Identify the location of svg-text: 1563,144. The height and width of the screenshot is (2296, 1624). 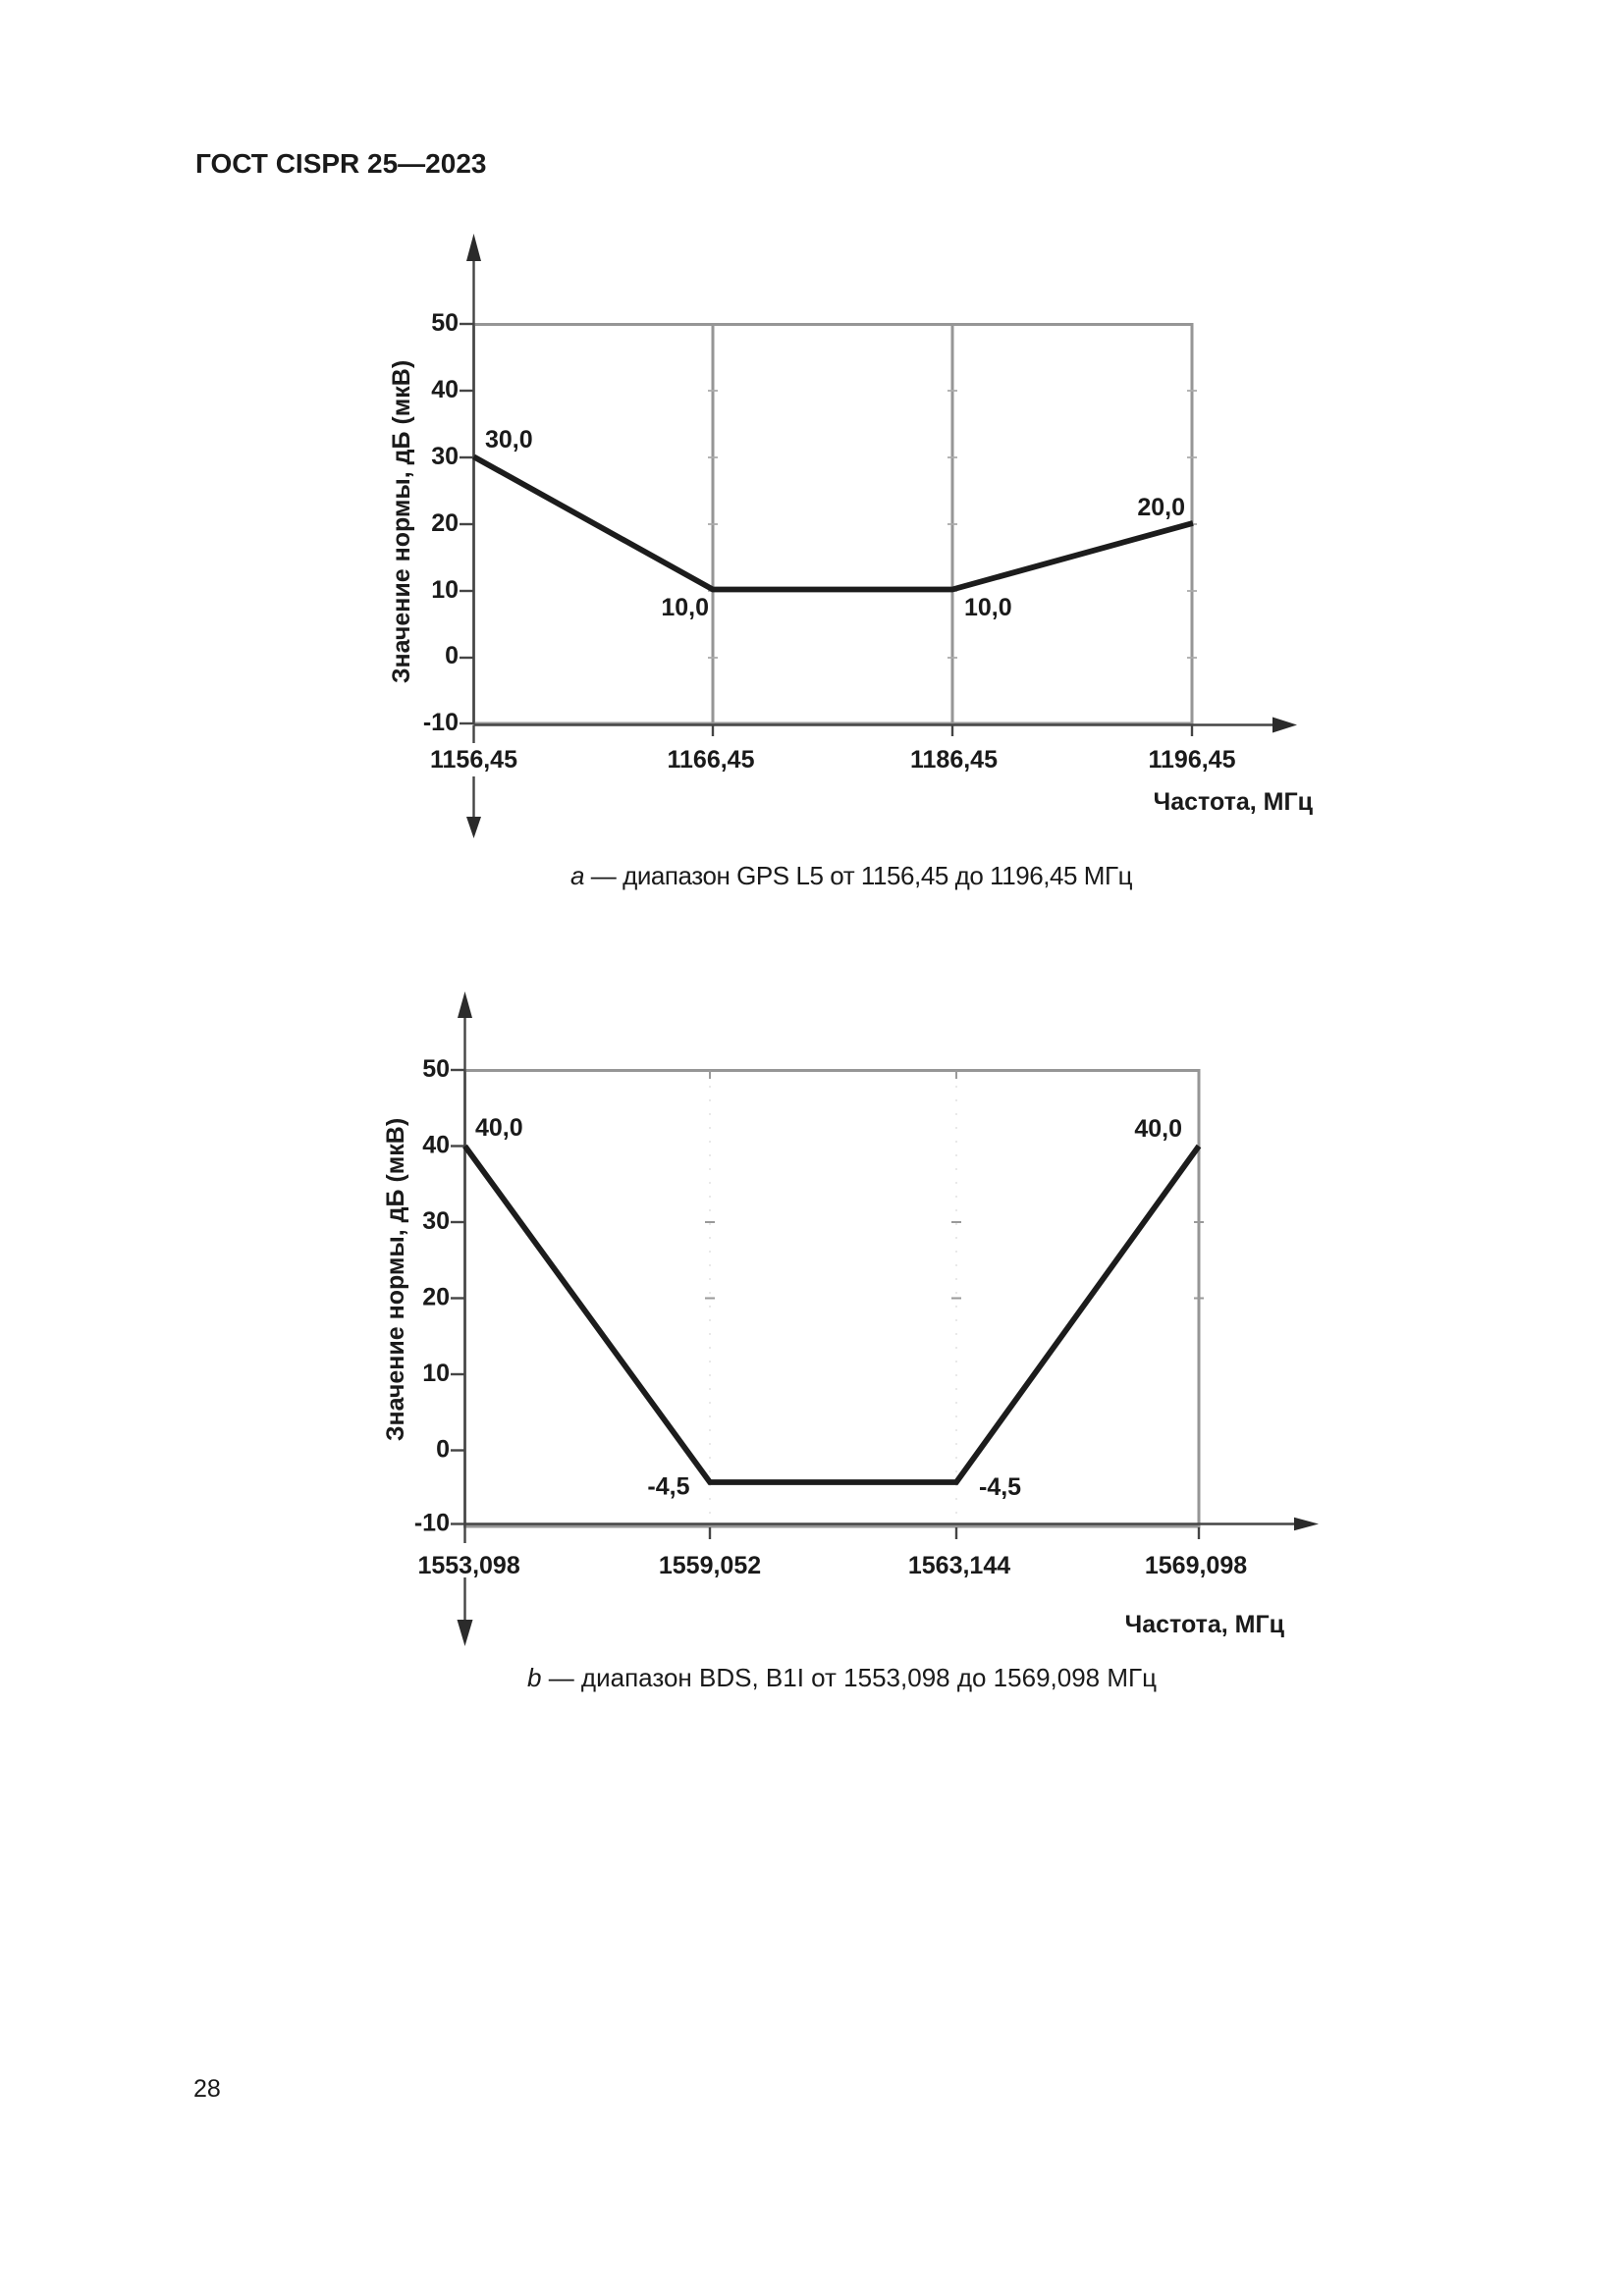
(959, 1566).